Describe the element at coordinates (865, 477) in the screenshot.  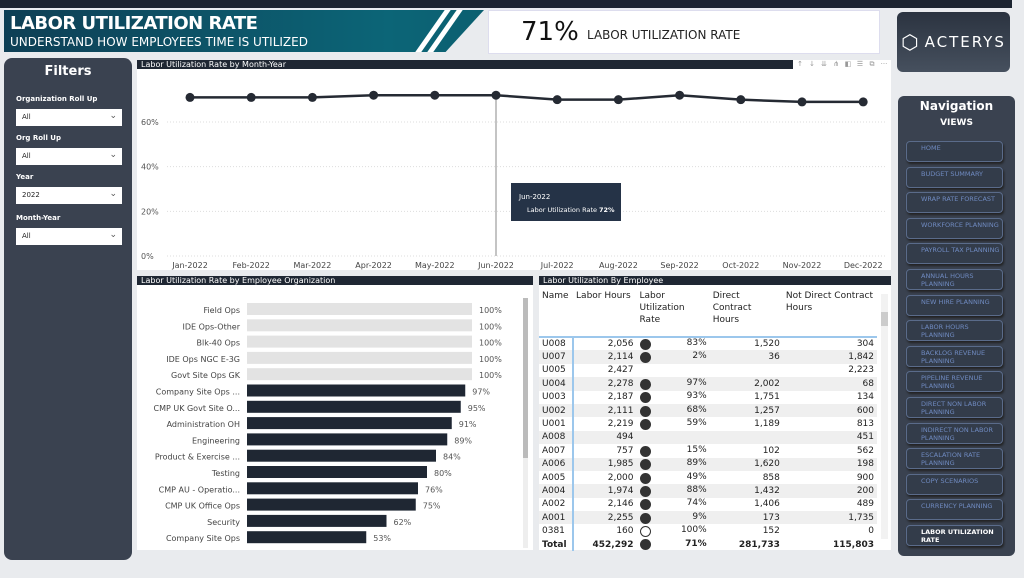
I see `table-cell: 900` at that location.